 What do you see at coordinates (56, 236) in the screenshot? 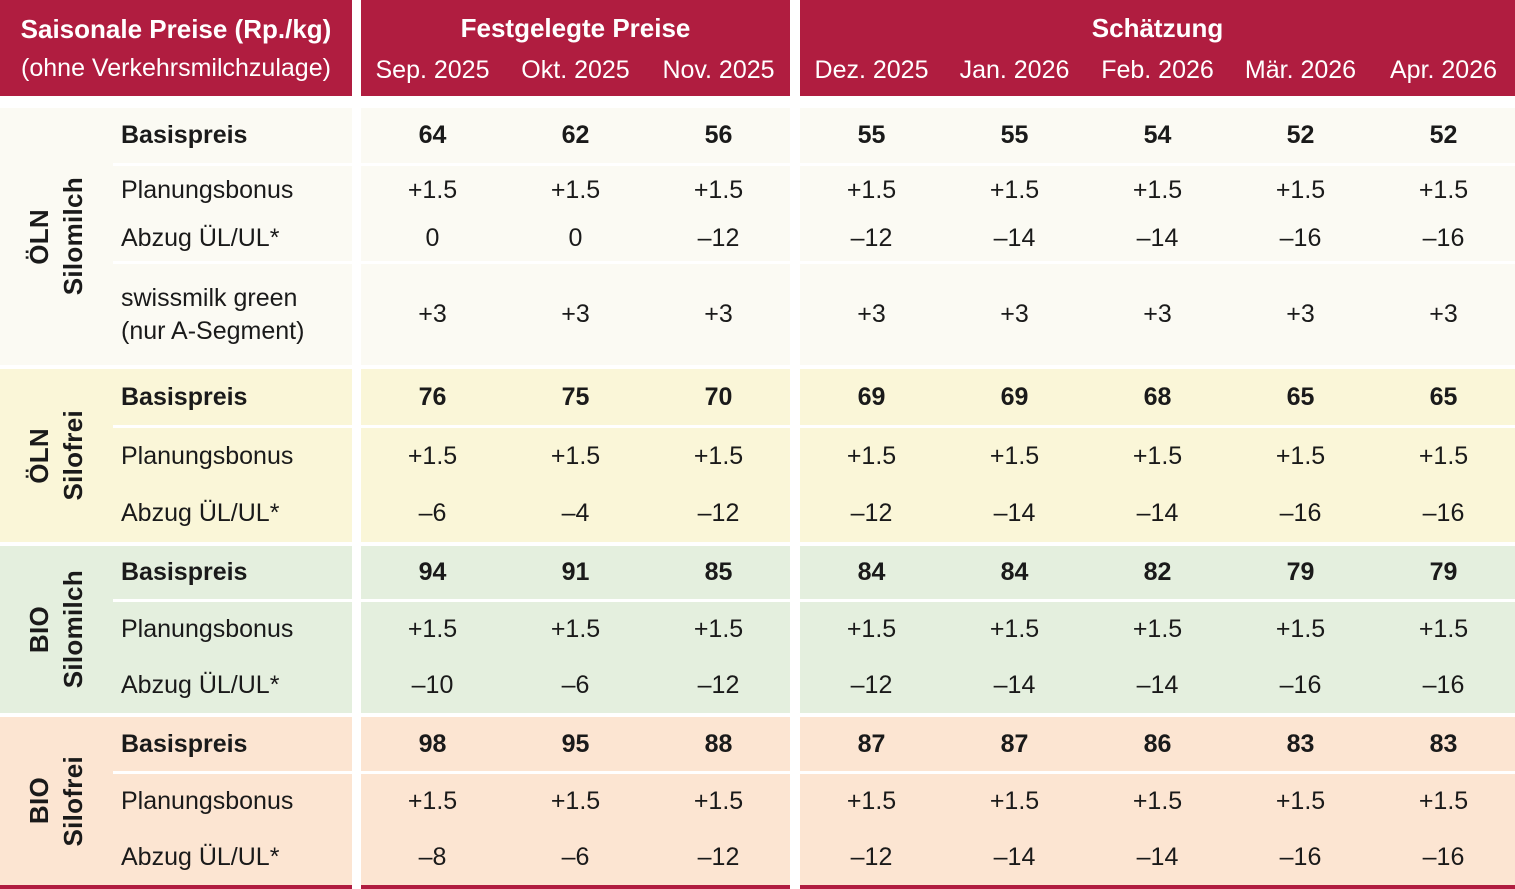
I see `group-label: ÖLN Silomilch` at bounding box center [56, 236].